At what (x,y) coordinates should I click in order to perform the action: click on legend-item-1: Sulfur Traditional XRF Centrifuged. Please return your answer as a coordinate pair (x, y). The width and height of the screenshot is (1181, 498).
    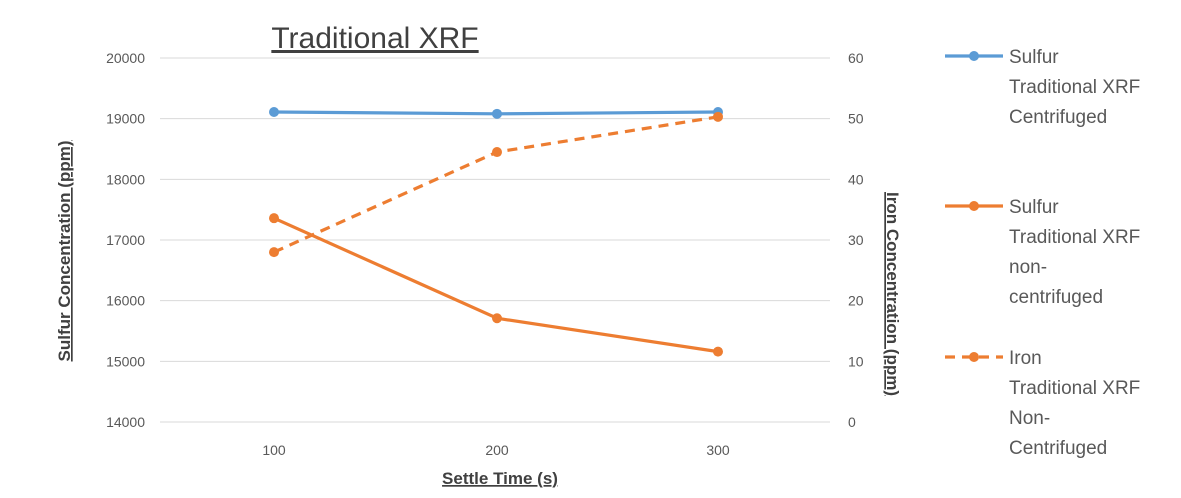
    Looking at the image, I should click on (1042, 87).